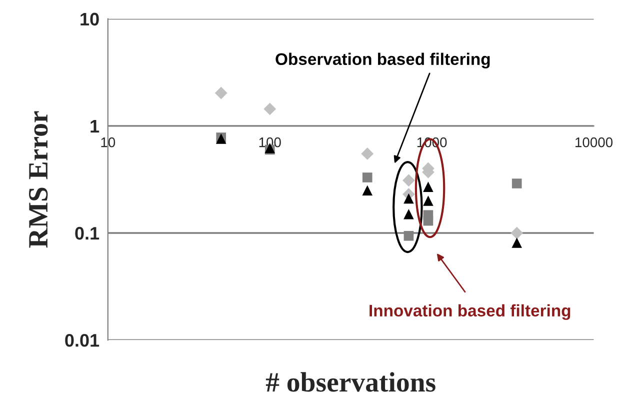 The height and width of the screenshot is (401, 631). What do you see at coordinates (95, 126) in the screenshot?
I see `y-tick-label: 1` at bounding box center [95, 126].